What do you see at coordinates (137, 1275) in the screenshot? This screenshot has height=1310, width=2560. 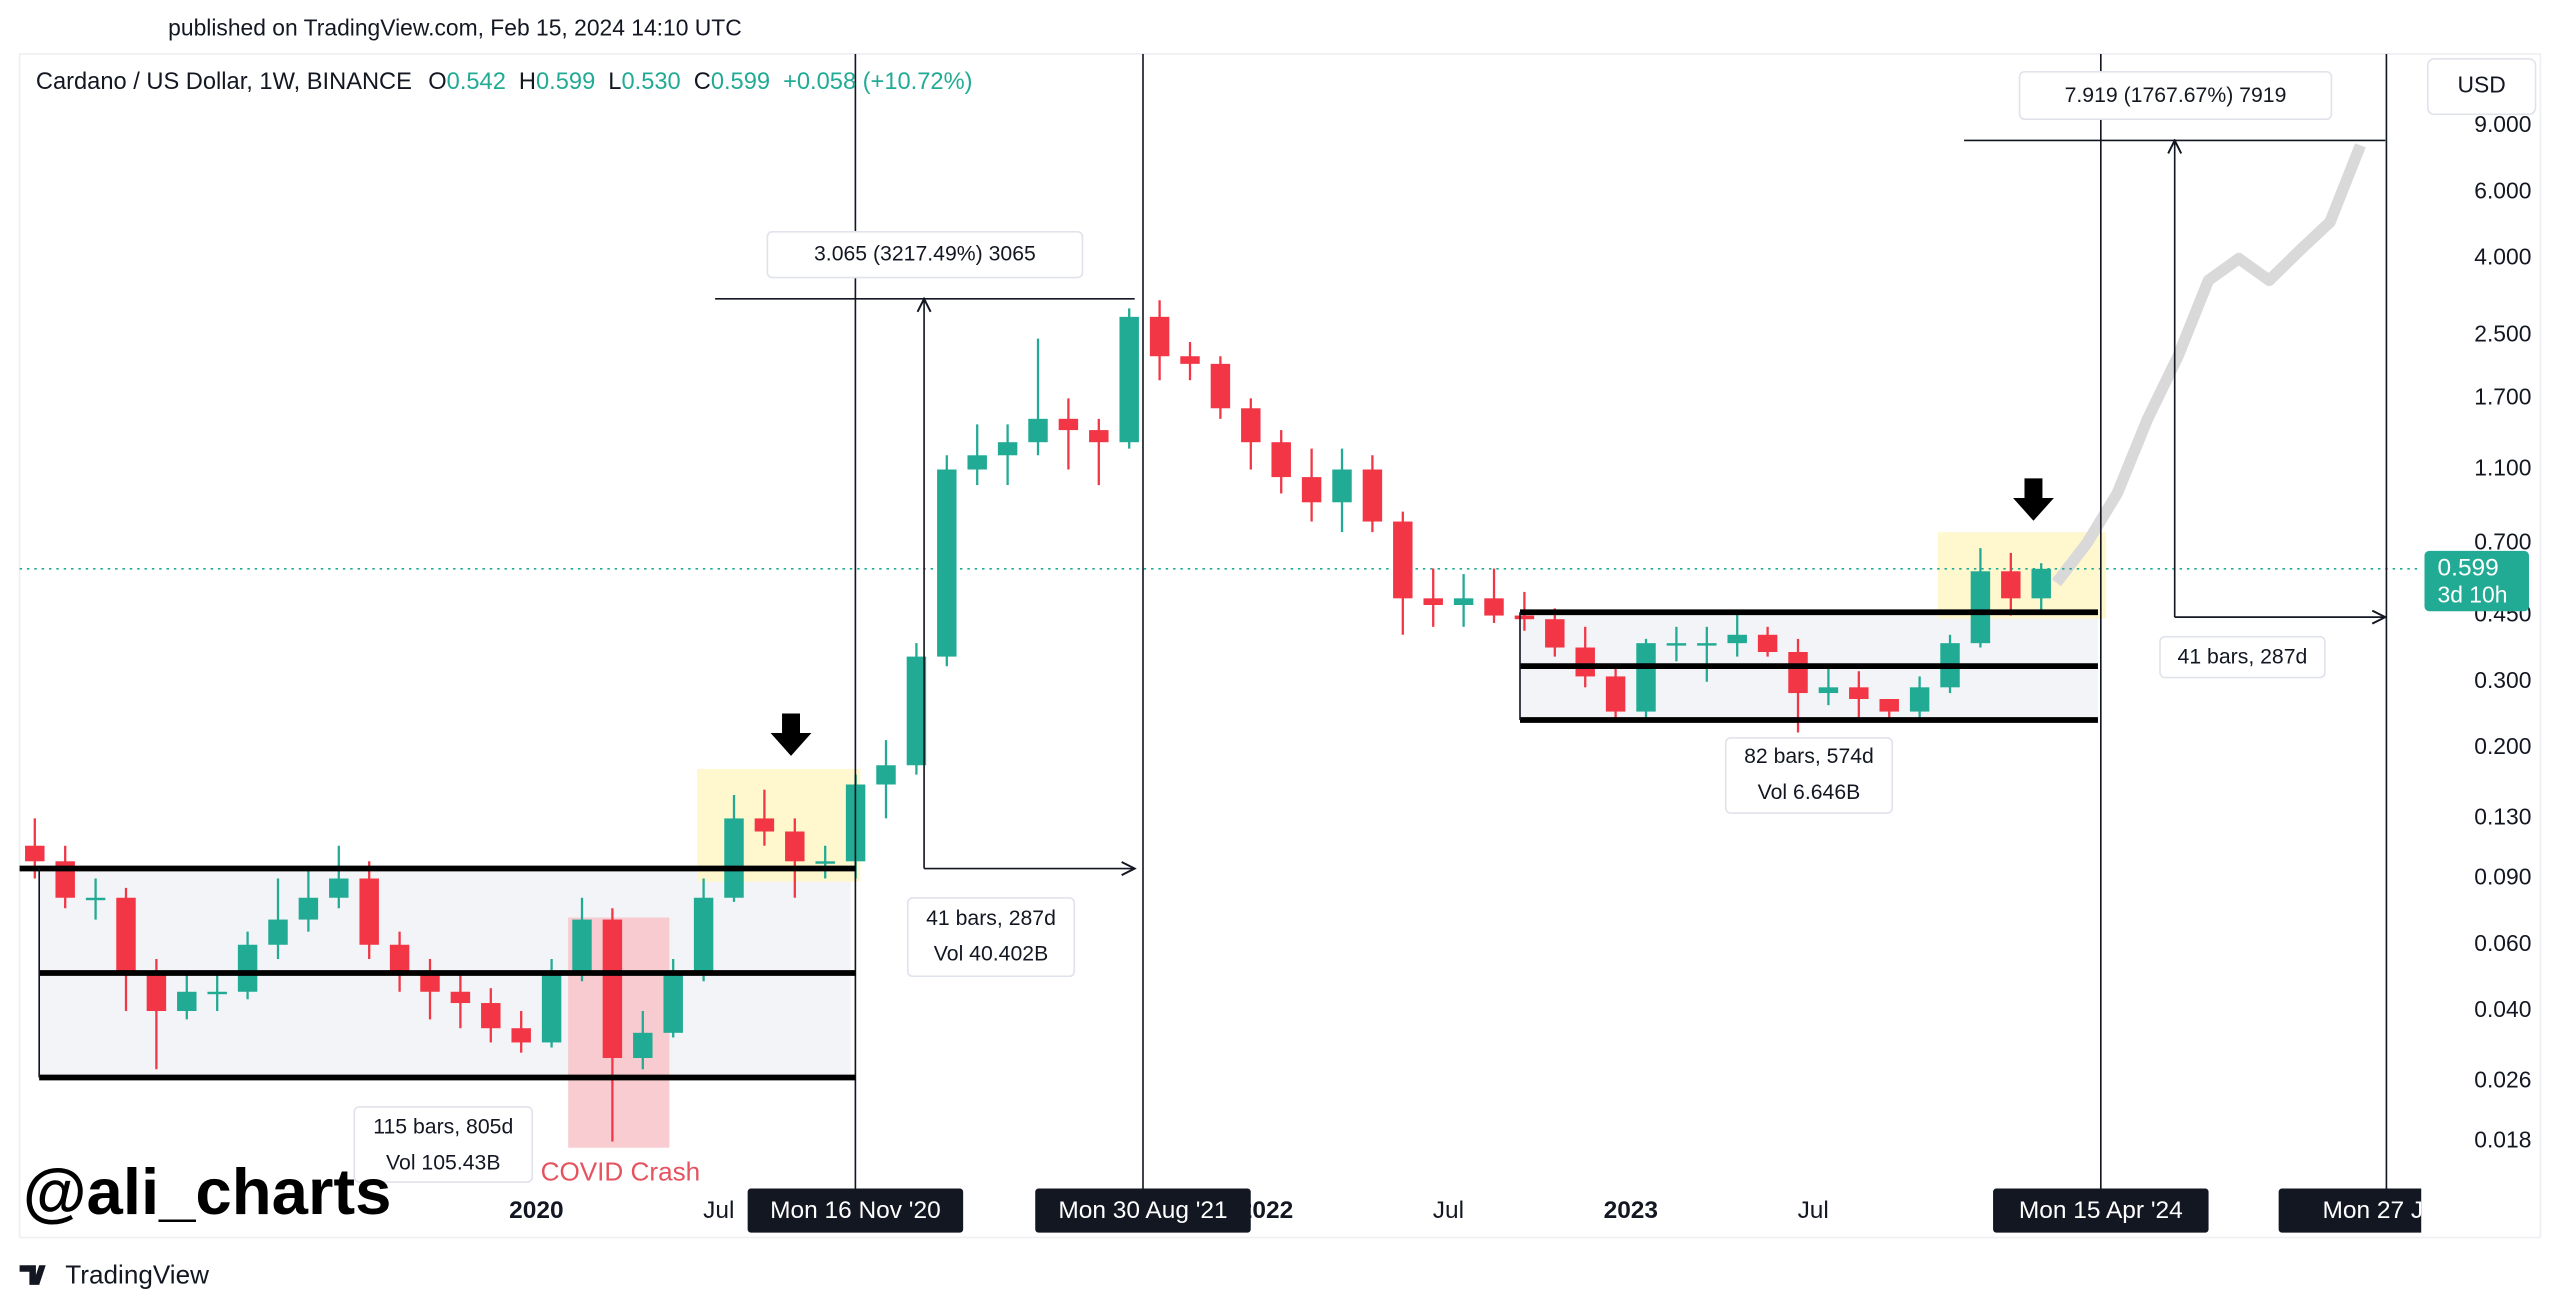 I see `brand-name: TradingView` at bounding box center [137, 1275].